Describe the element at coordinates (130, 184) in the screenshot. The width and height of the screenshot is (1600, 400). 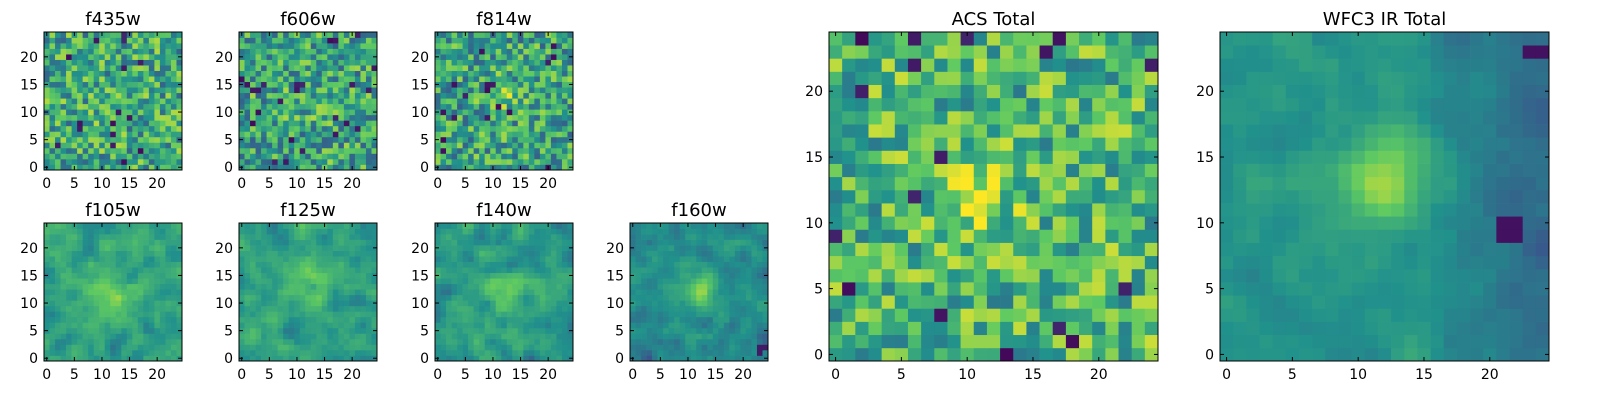
I see `x-tick-label: 15` at that location.